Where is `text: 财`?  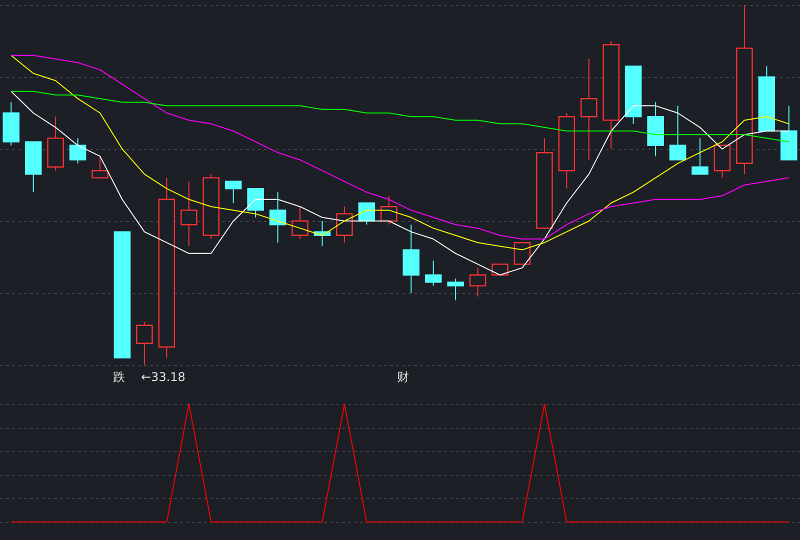 text: 财 is located at coordinates (403, 377).